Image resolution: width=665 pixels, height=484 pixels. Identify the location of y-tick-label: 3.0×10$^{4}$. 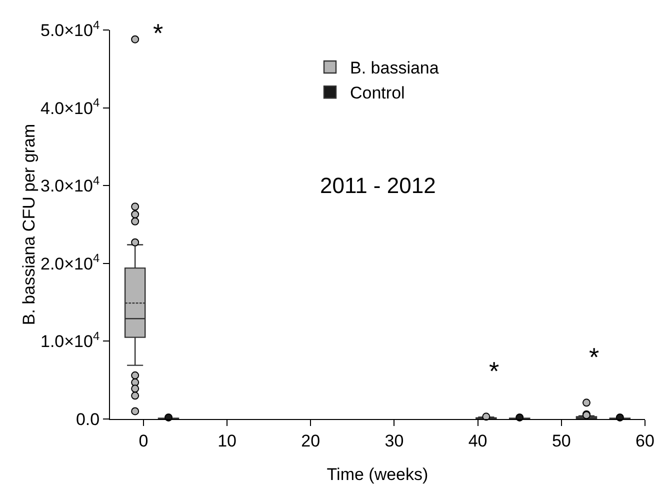
(70, 184).